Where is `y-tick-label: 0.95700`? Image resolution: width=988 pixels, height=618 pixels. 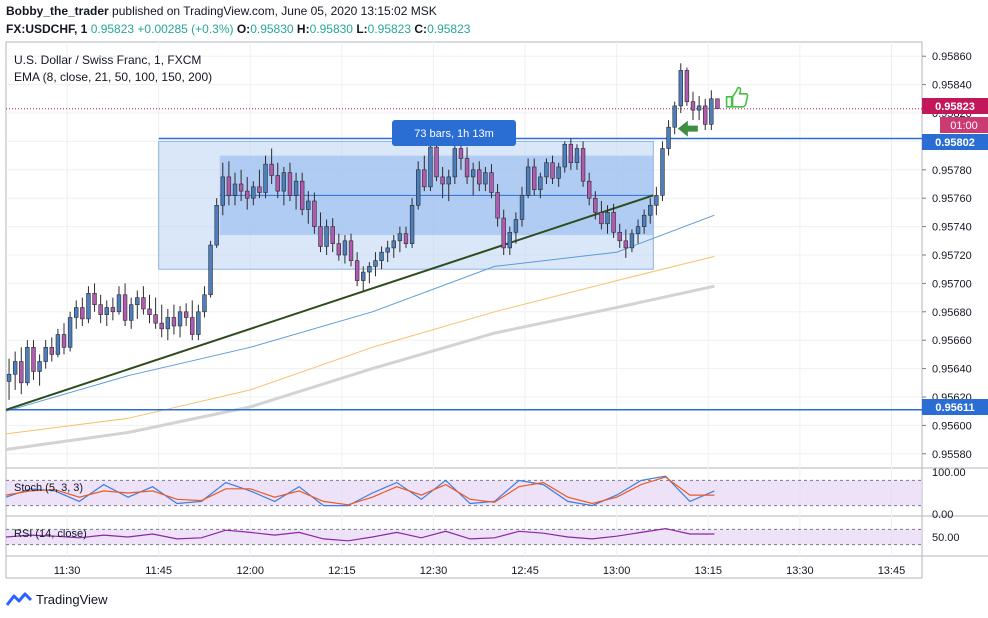
y-tick-label: 0.95700 is located at coordinates (952, 284).